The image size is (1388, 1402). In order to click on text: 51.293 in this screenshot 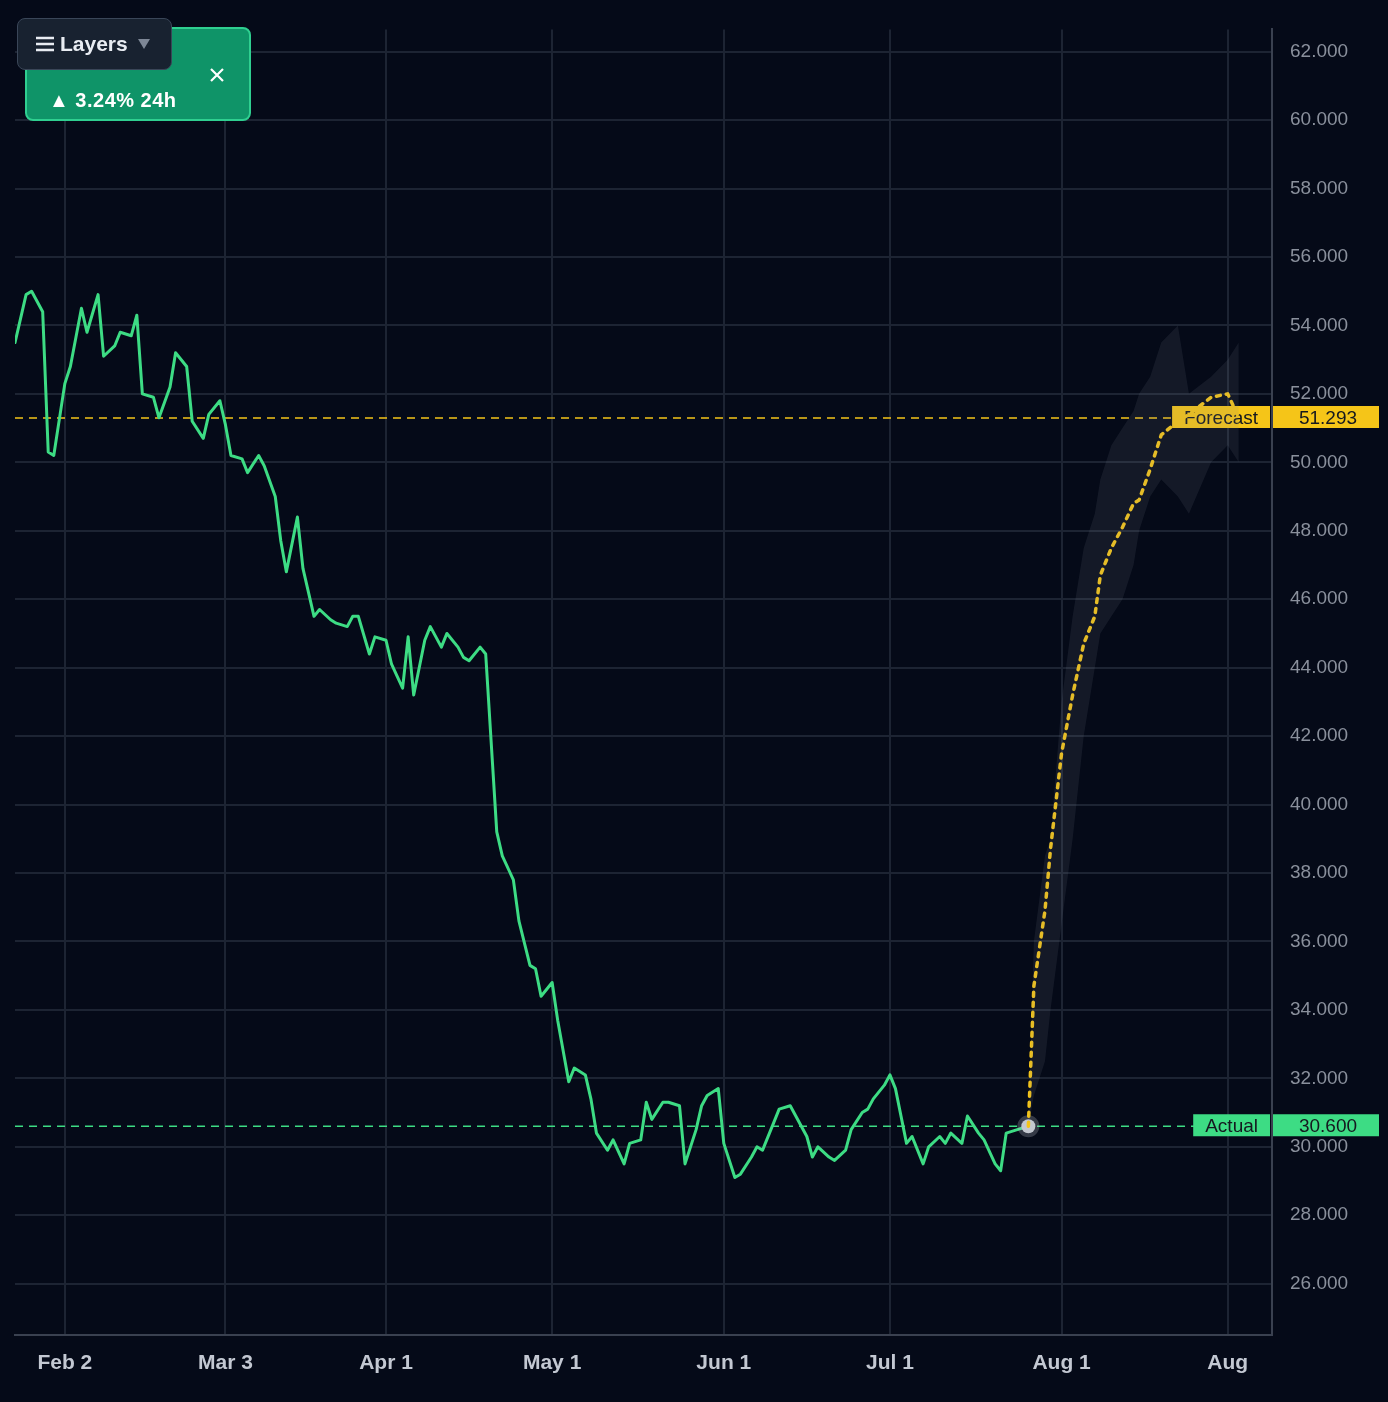, I will do `click(1328, 418)`.